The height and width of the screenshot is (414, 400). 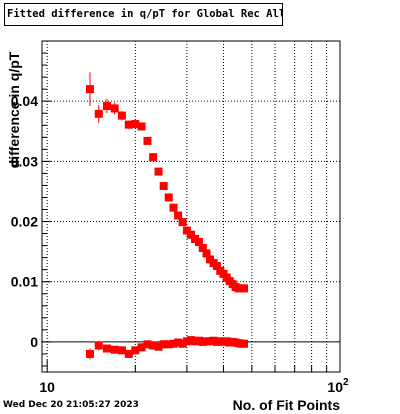 I want to click on timestamp: Wed Dec 20 21:05:27 2023, so click(x=71, y=405).